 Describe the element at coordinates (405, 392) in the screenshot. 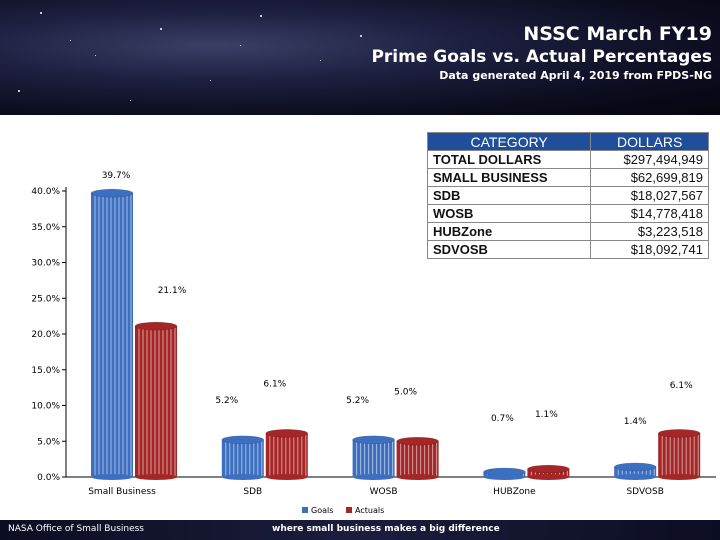

I see `data-label: 5.0%` at that location.